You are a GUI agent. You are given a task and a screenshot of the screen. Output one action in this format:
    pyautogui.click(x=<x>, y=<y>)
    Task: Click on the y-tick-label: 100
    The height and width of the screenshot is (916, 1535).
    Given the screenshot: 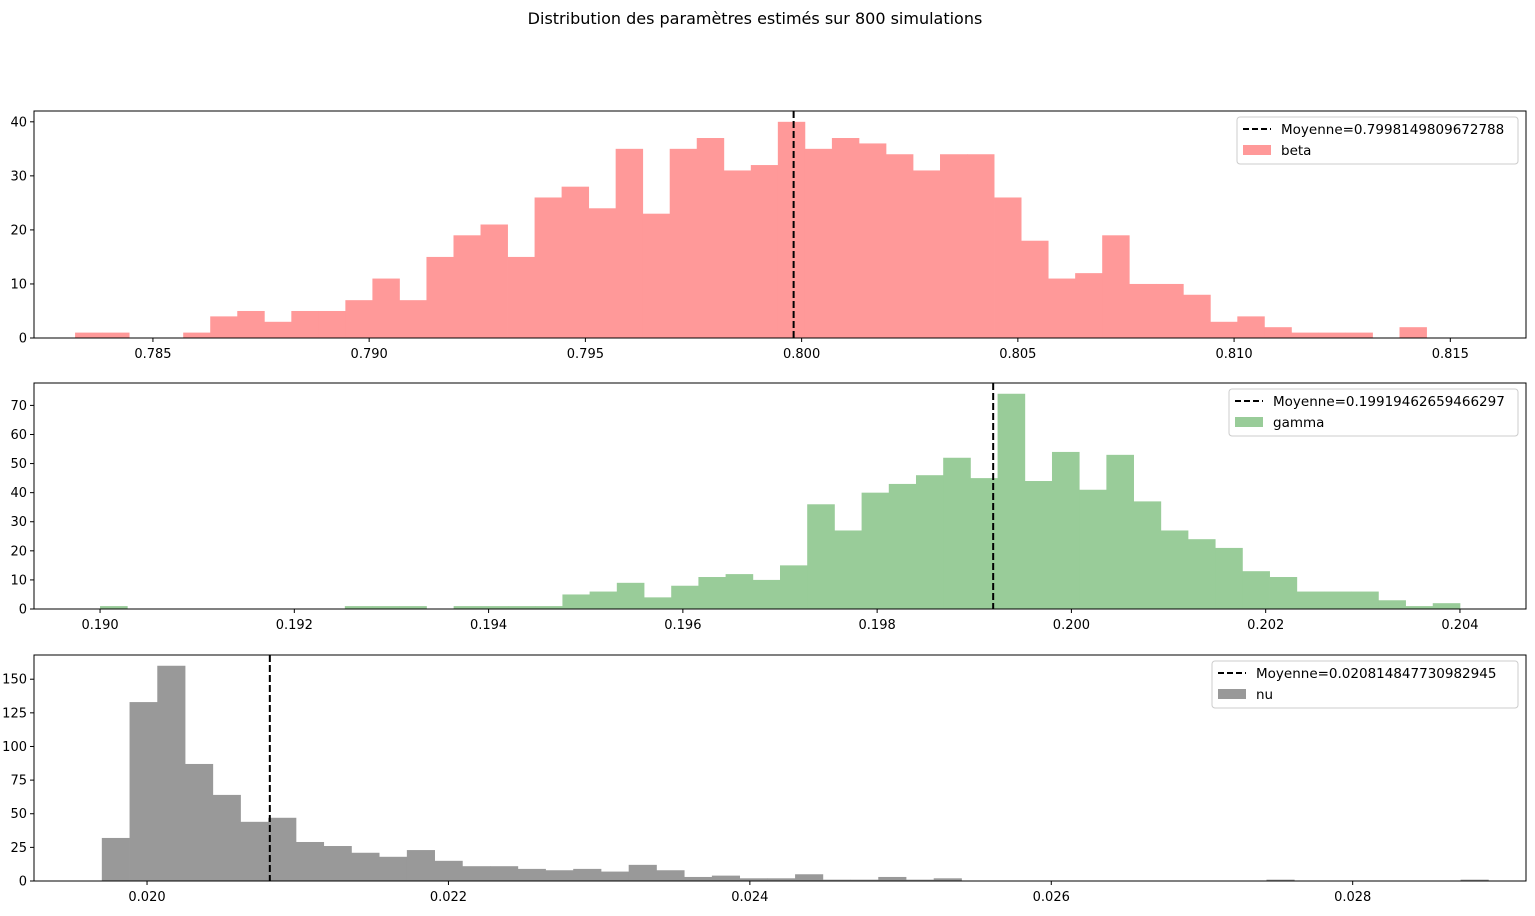 What is the action you would take?
    pyautogui.click(x=14, y=747)
    